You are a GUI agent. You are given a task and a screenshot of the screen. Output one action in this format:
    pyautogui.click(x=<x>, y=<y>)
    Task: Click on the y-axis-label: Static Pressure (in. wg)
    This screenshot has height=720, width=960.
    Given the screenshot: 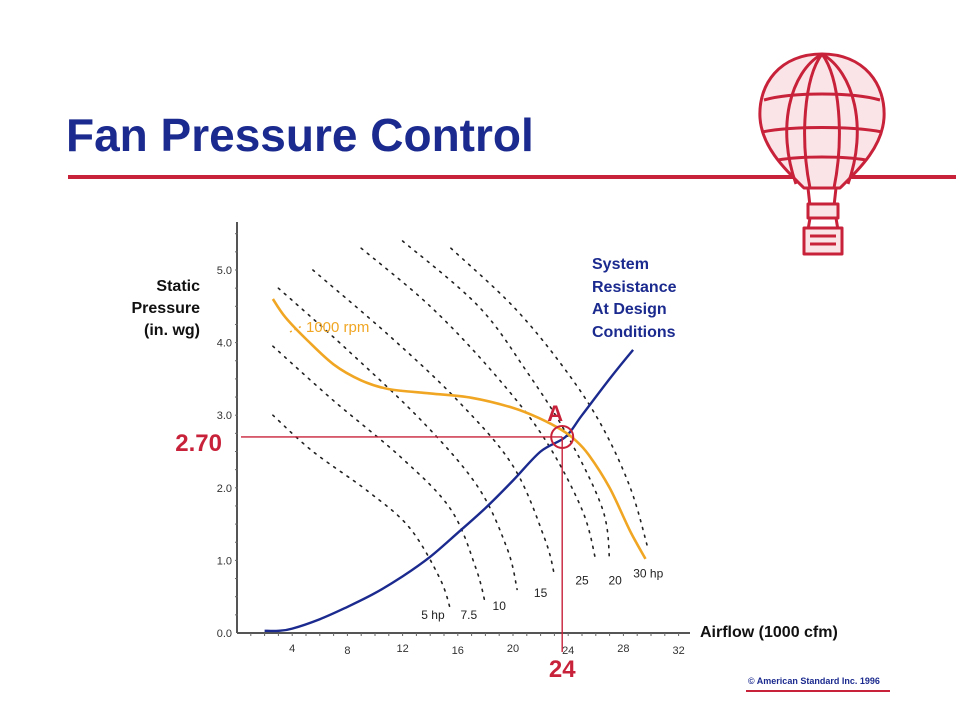 What is the action you would take?
    pyautogui.click(x=145, y=309)
    